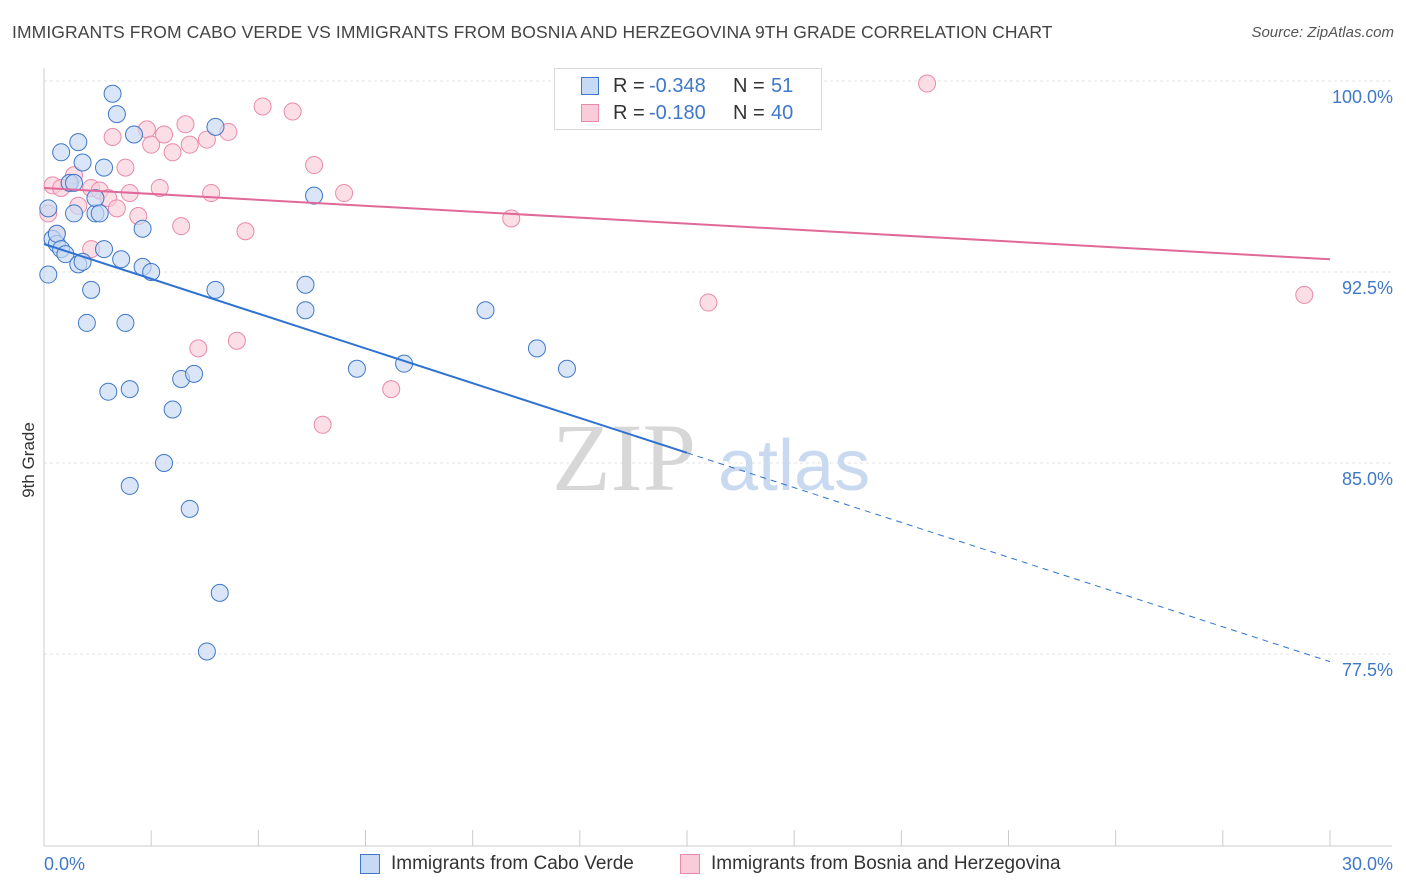 The height and width of the screenshot is (892, 1406). I want to click on stats-row-bosnia: R = -0.180 N = 40, so click(688, 114).